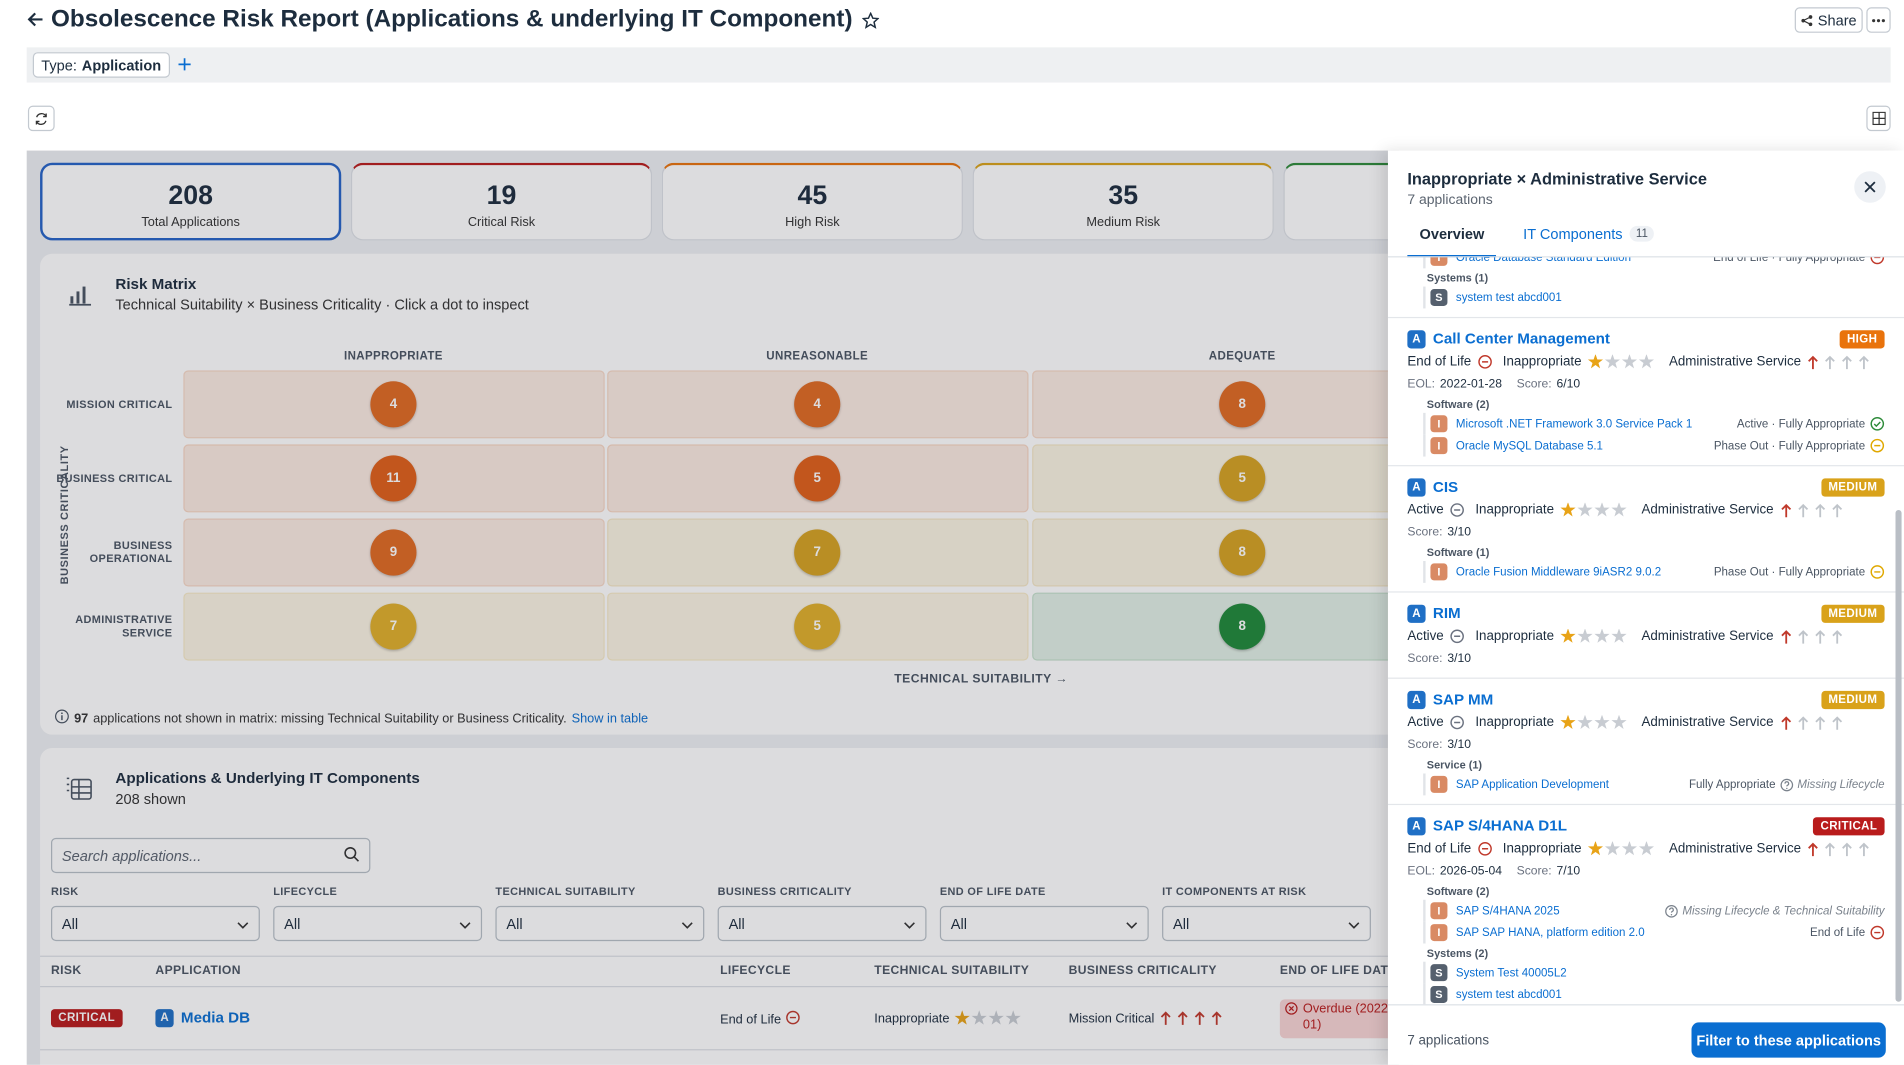  I want to click on add-filter, so click(184, 67).